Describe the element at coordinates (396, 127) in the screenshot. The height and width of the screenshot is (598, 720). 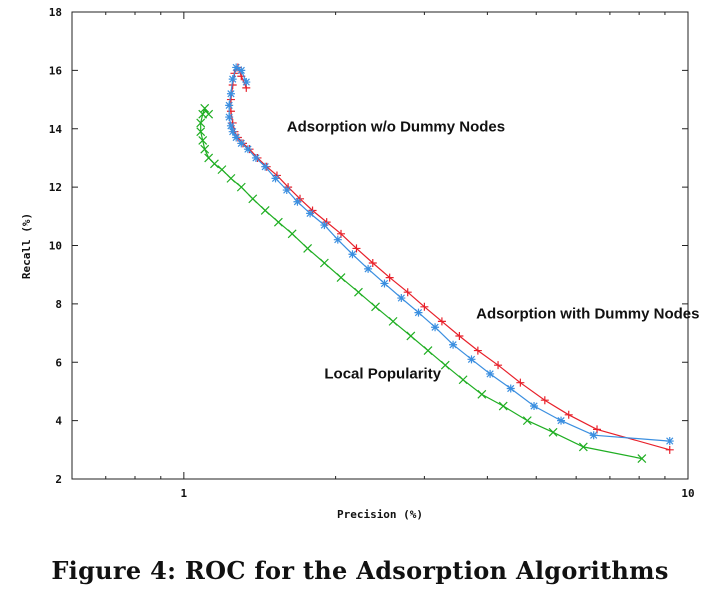
I see `series-annotation: Adsorption w/o Dummy Nodes` at that location.